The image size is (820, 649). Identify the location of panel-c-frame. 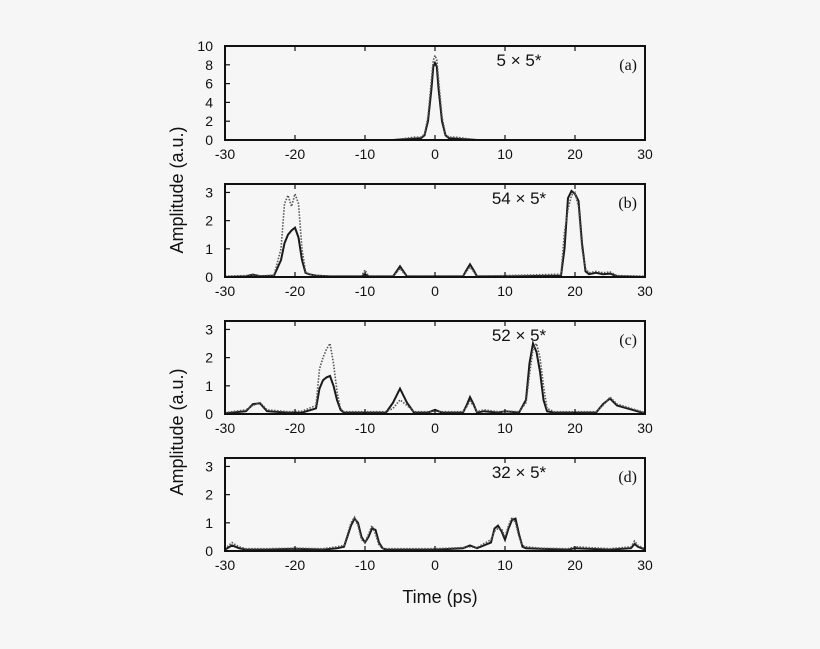
(435, 367).